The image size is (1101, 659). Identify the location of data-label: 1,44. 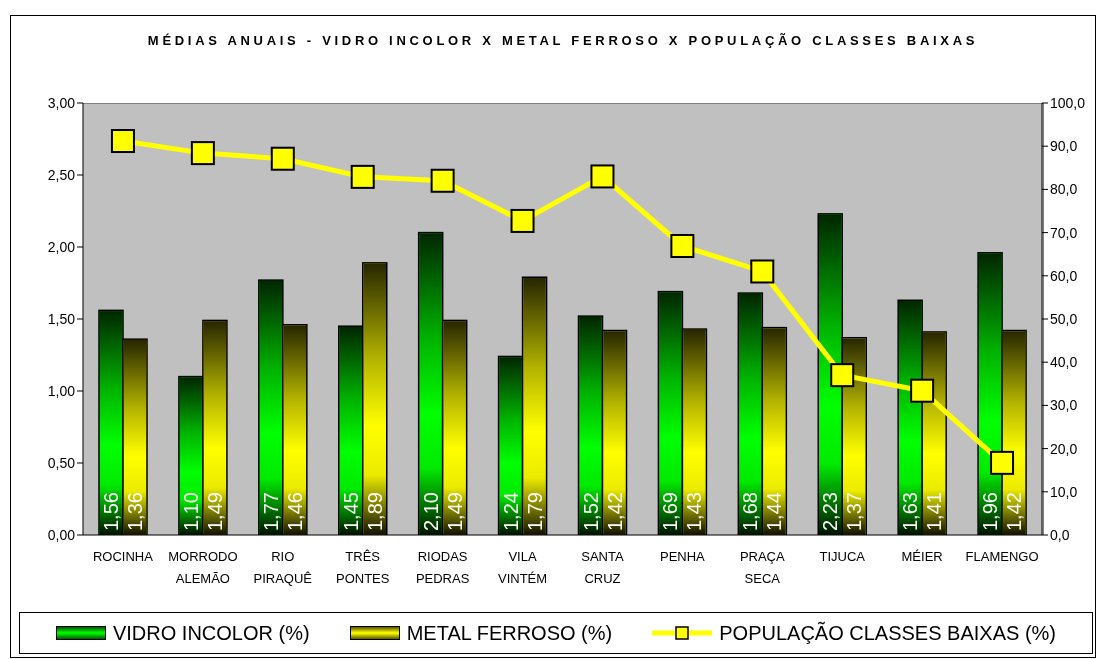
(774, 511).